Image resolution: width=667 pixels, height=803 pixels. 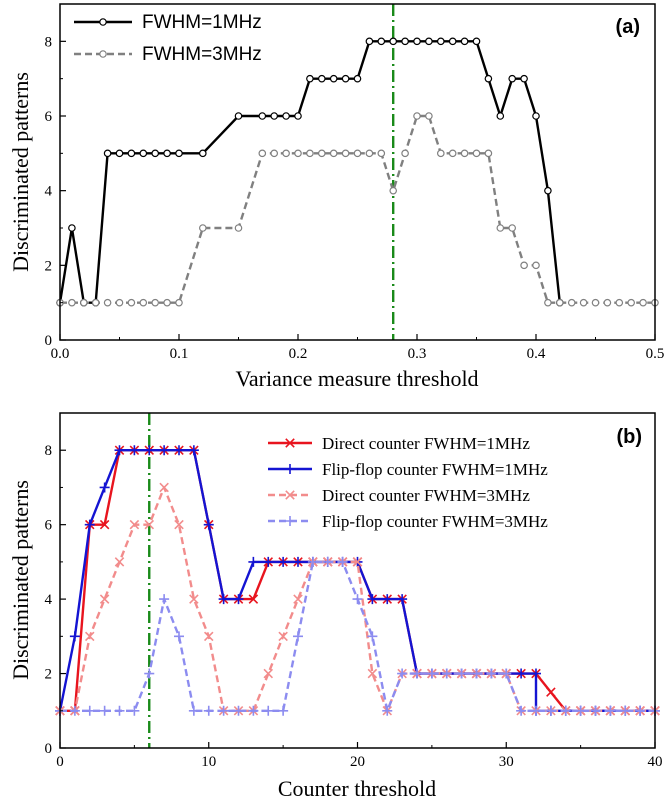 What do you see at coordinates (168, 38) in the screenshot?
I see `legend-a: FWHM=1MHz FWHM=3MHz` at bounding box center [168, 38].